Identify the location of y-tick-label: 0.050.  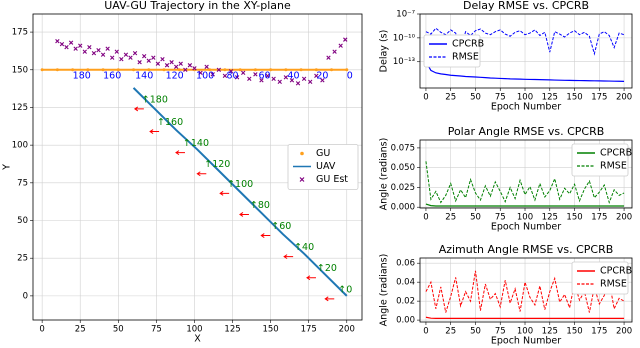
(403, 168).